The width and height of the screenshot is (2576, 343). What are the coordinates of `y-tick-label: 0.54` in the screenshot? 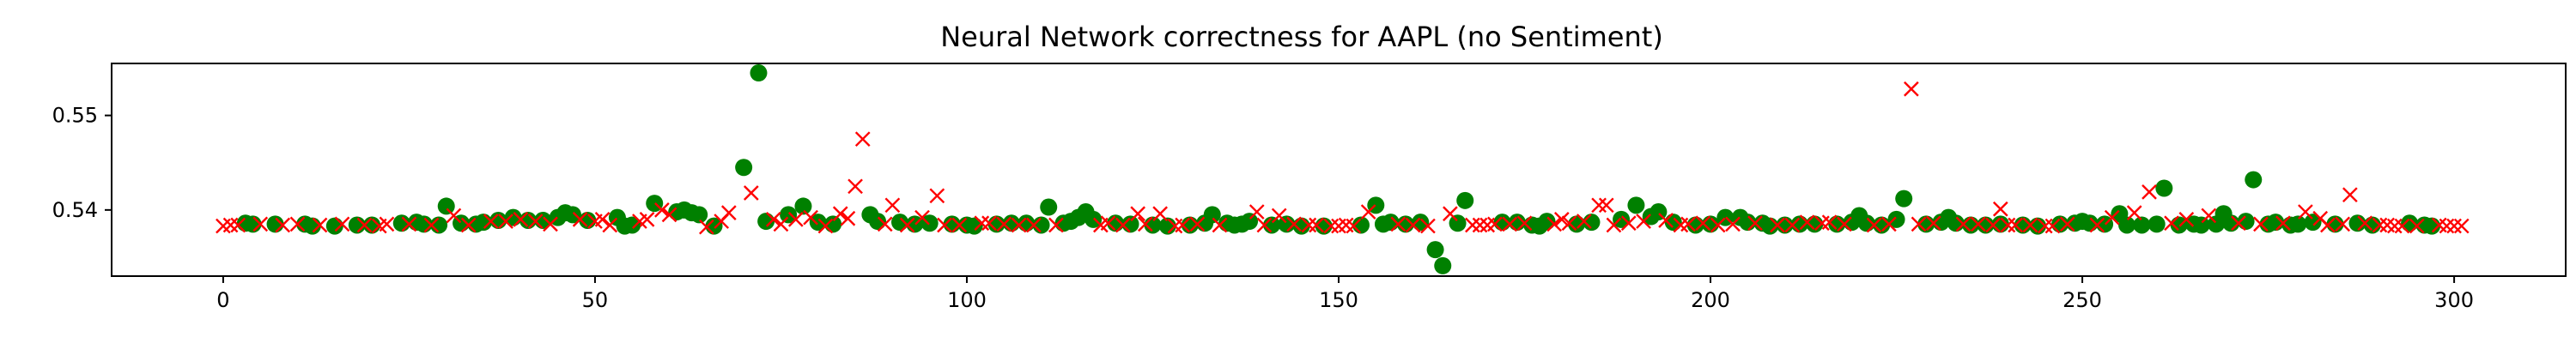 It's located at (75, 210).